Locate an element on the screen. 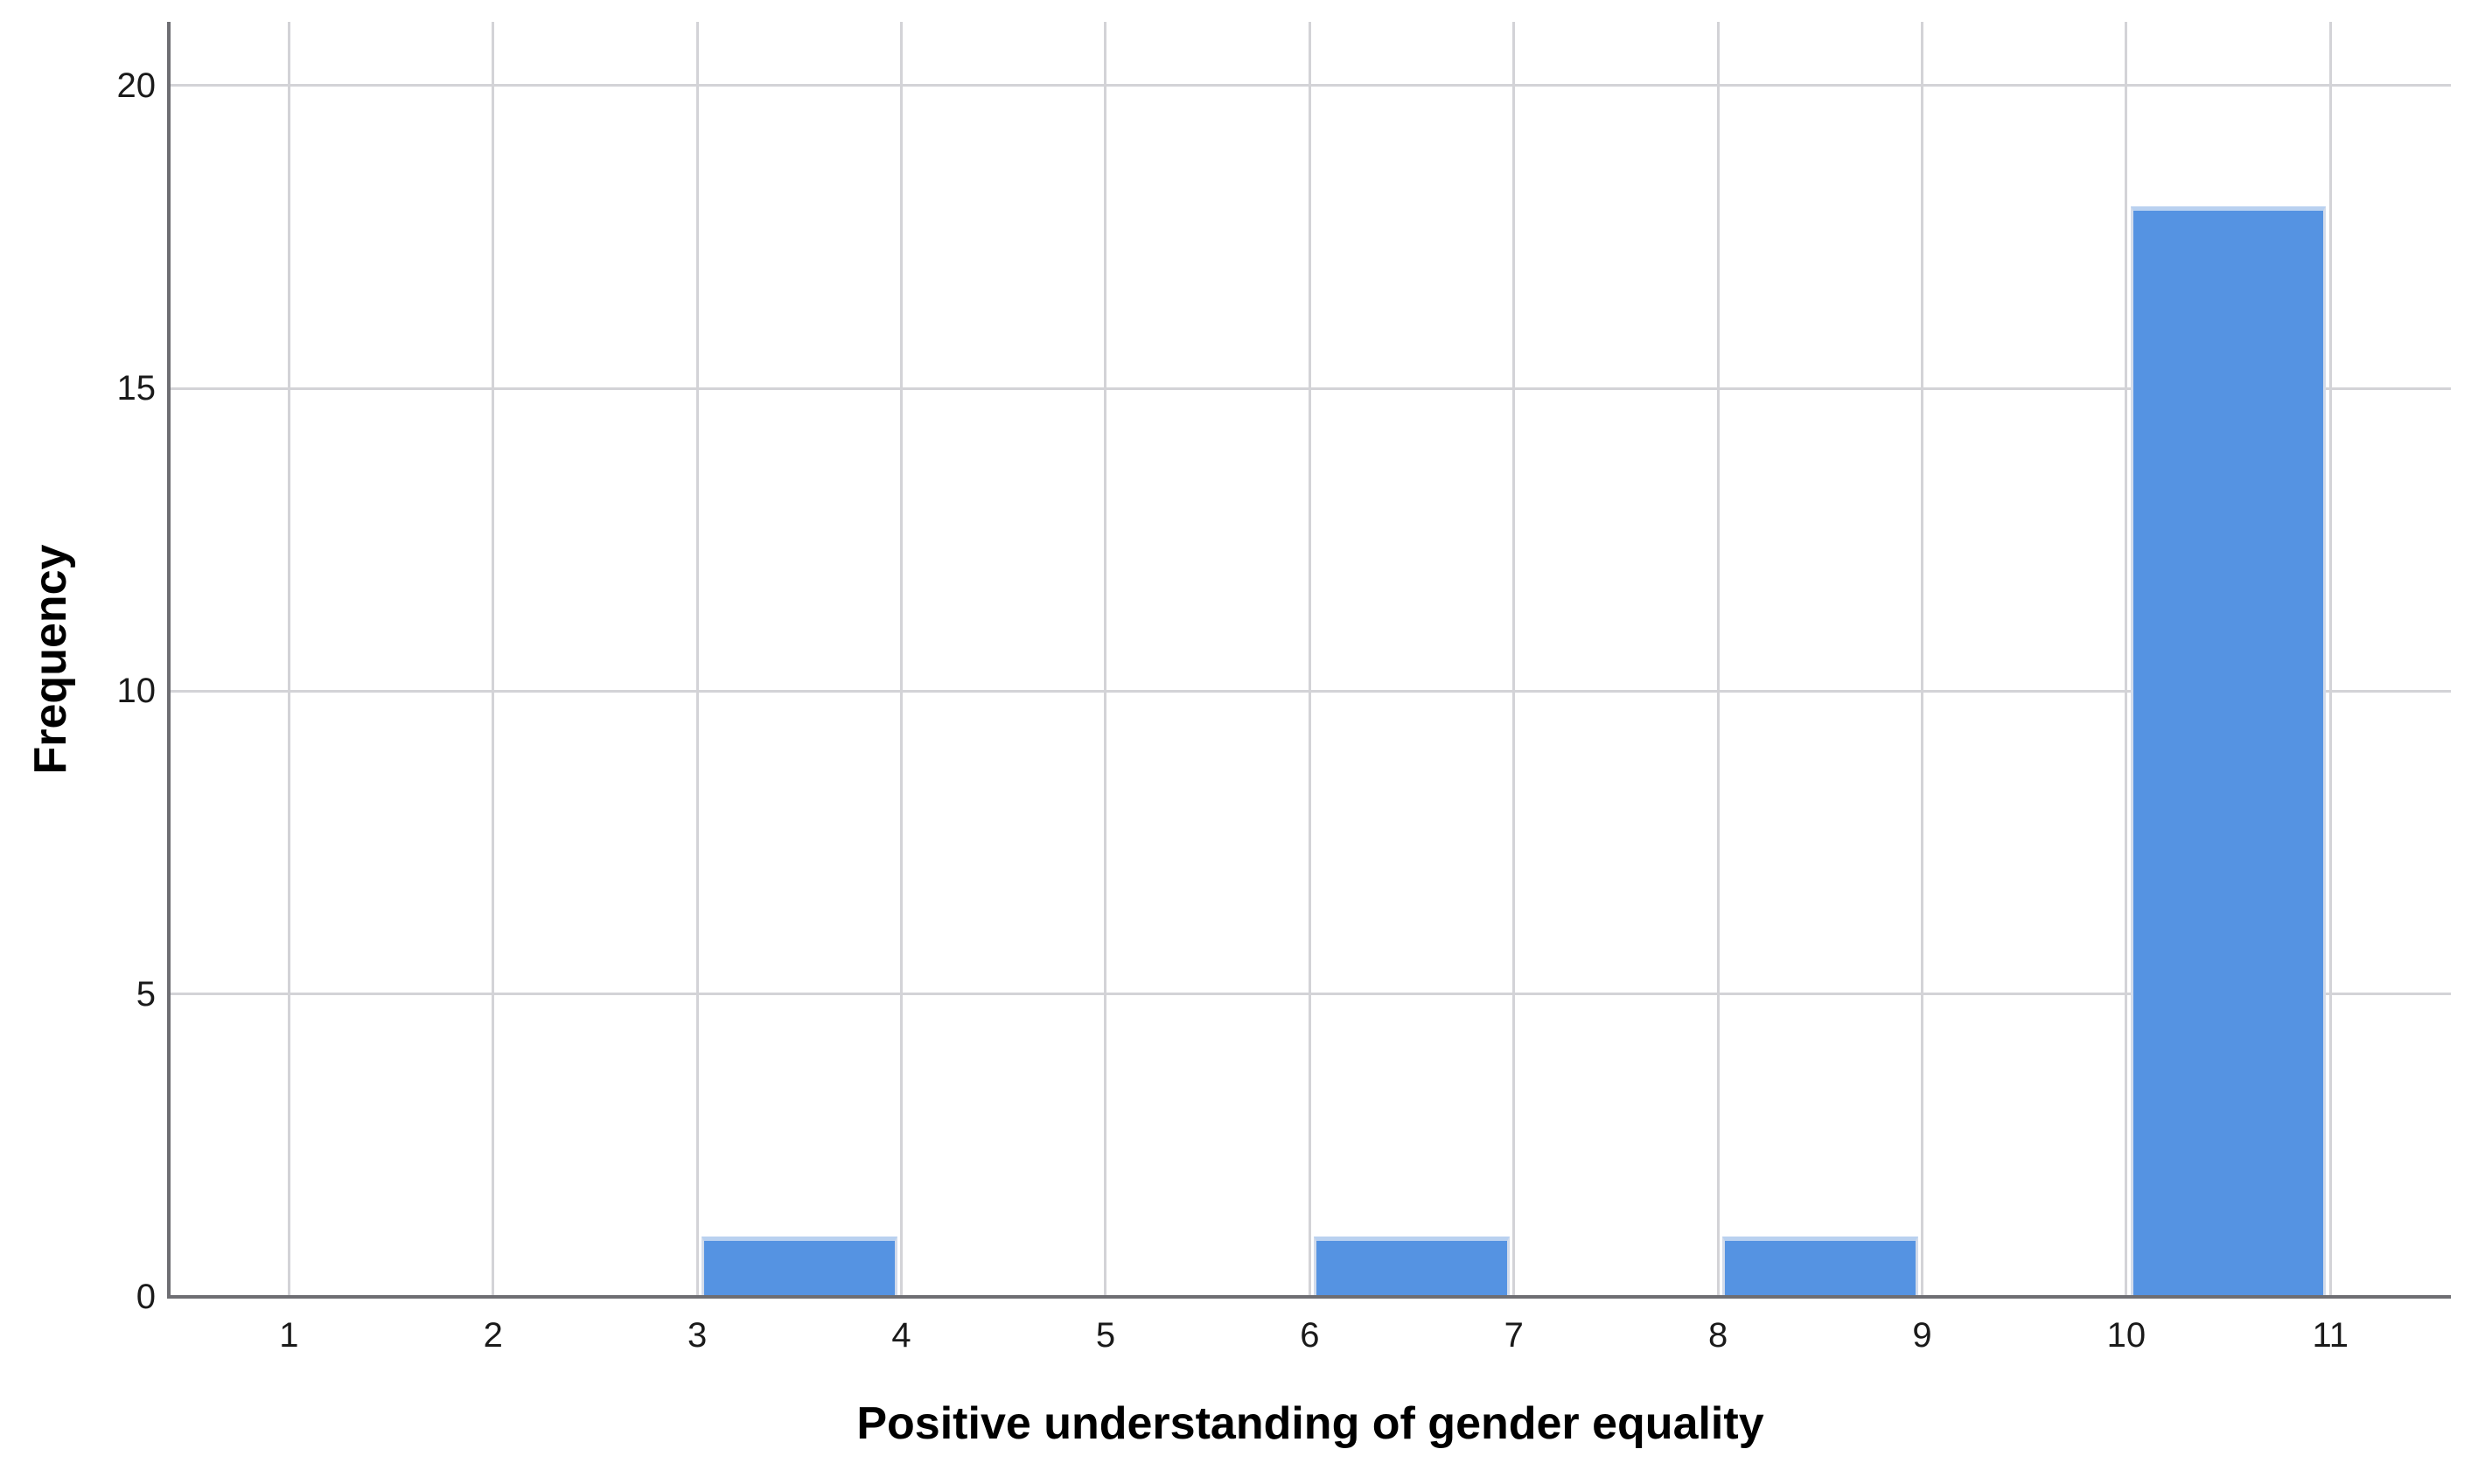  y-tick-label-20: 20 is located at coordinates (136, 85).